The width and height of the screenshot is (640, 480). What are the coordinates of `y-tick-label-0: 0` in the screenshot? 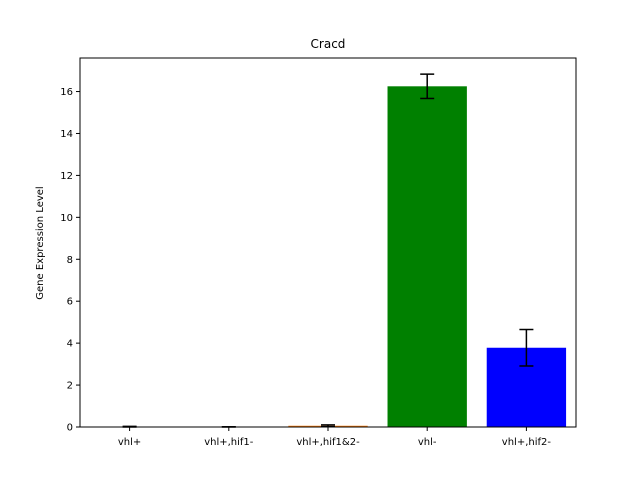 It's located at (70, 428).